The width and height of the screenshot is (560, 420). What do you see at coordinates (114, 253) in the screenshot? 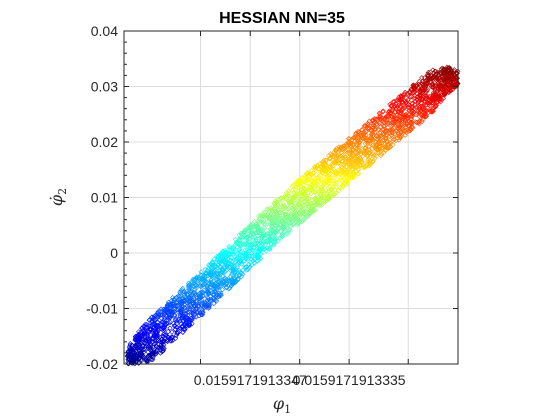
I see `y-tick-label: 0` at bounding box center [114, 253].